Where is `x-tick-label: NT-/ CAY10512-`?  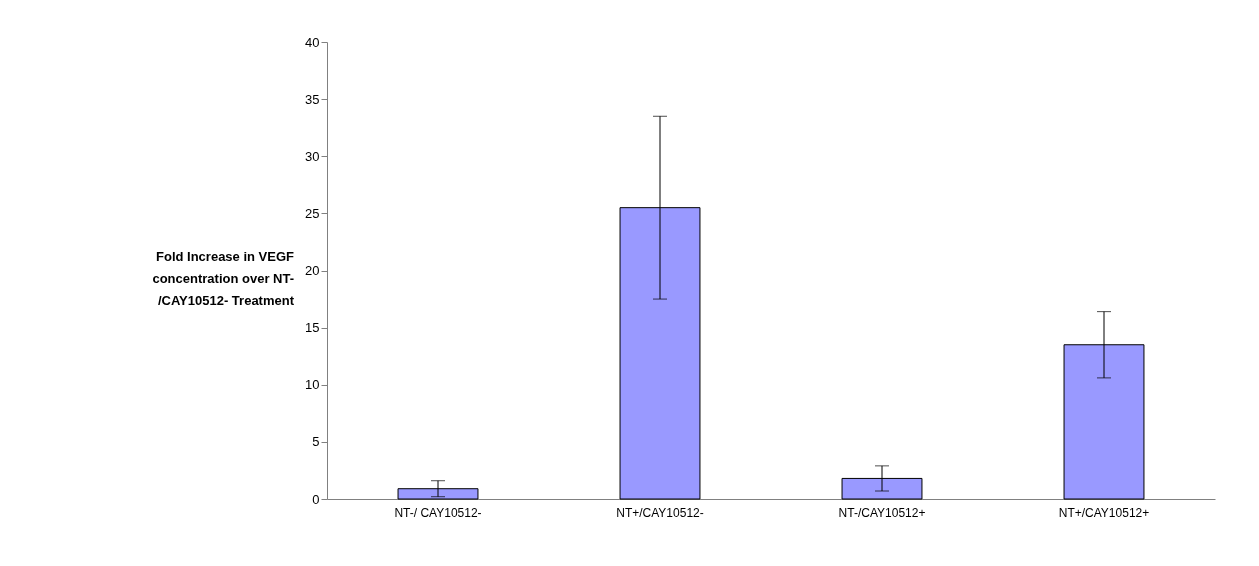
x-tick-label: NT-/ CAY10512- is located at coordinates (438, 512).